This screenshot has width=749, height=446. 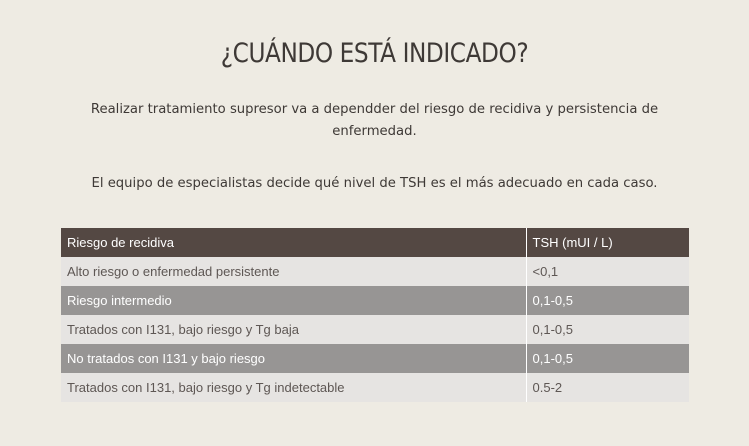 I want to click on header-tsh: TSH (mUI / L), so click(x=572, y=242).